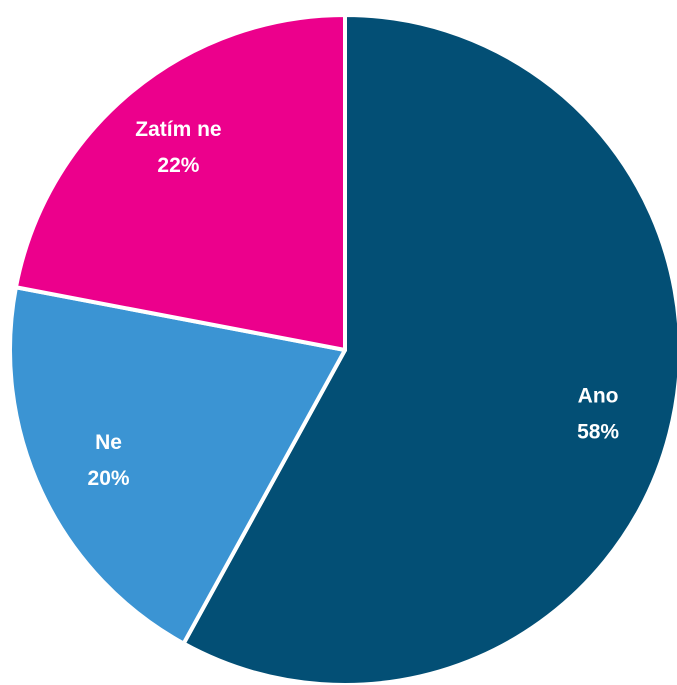  I want to click on slice-label: Zatím ne, so click(178, 129).